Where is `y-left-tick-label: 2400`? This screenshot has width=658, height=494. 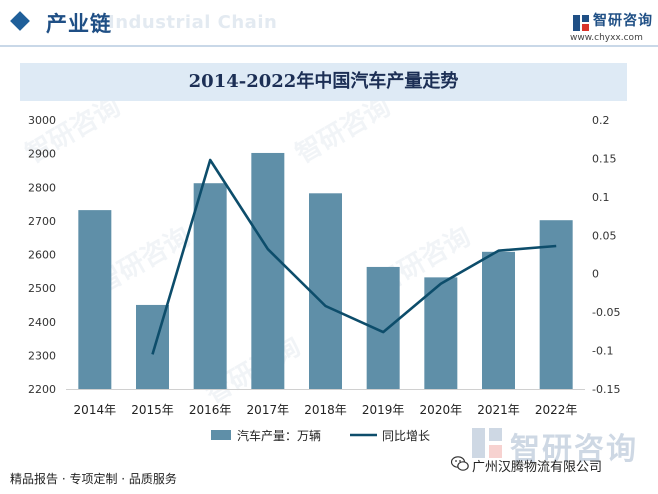 y-left-tick-label: 2400 is located at coordinates (42, 322).